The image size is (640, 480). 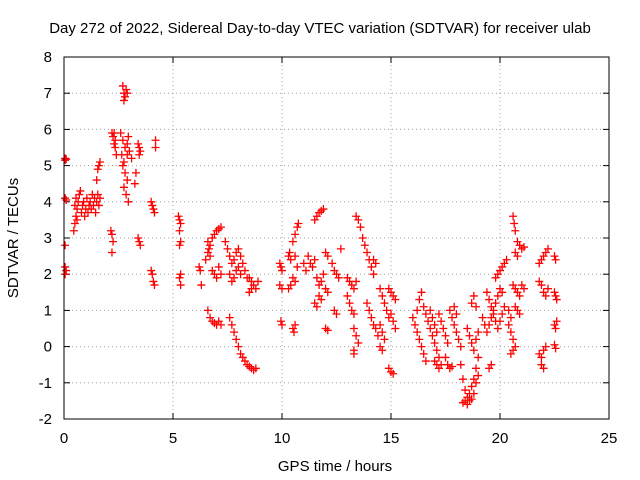 What do you see at coordinates (48, 347) in the screenshot?
I see `y-tick-label: 0` at bounding box center [48, 347].